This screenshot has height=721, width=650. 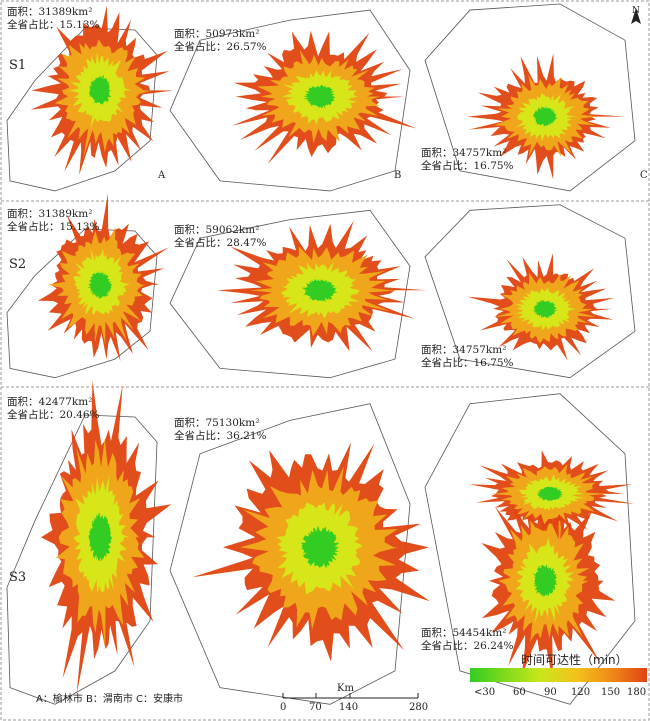 What do you see at coordinates (283, 707) in the screenshot?
I see `scale-tick: 0` at bounding box center [283, 707].